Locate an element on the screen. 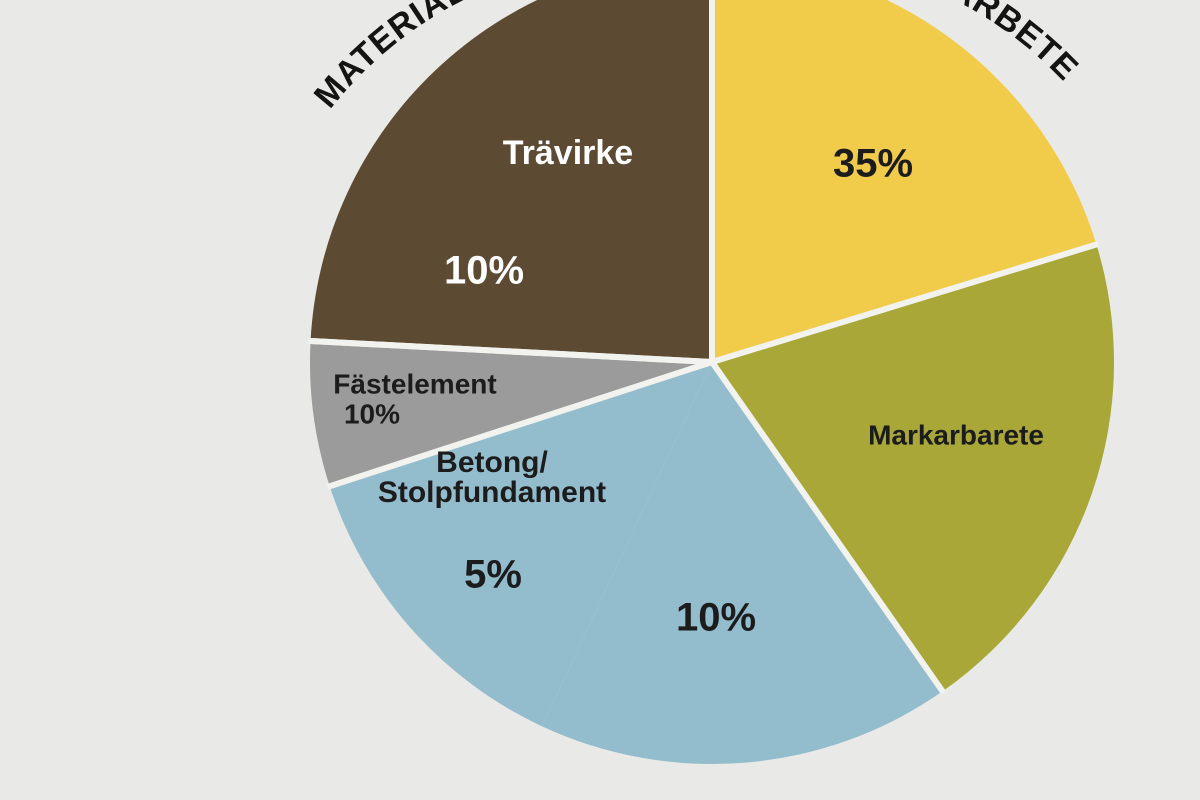 The image size is (1200, 800). slice-value-label: 5% is located at coordinates (493, 575).